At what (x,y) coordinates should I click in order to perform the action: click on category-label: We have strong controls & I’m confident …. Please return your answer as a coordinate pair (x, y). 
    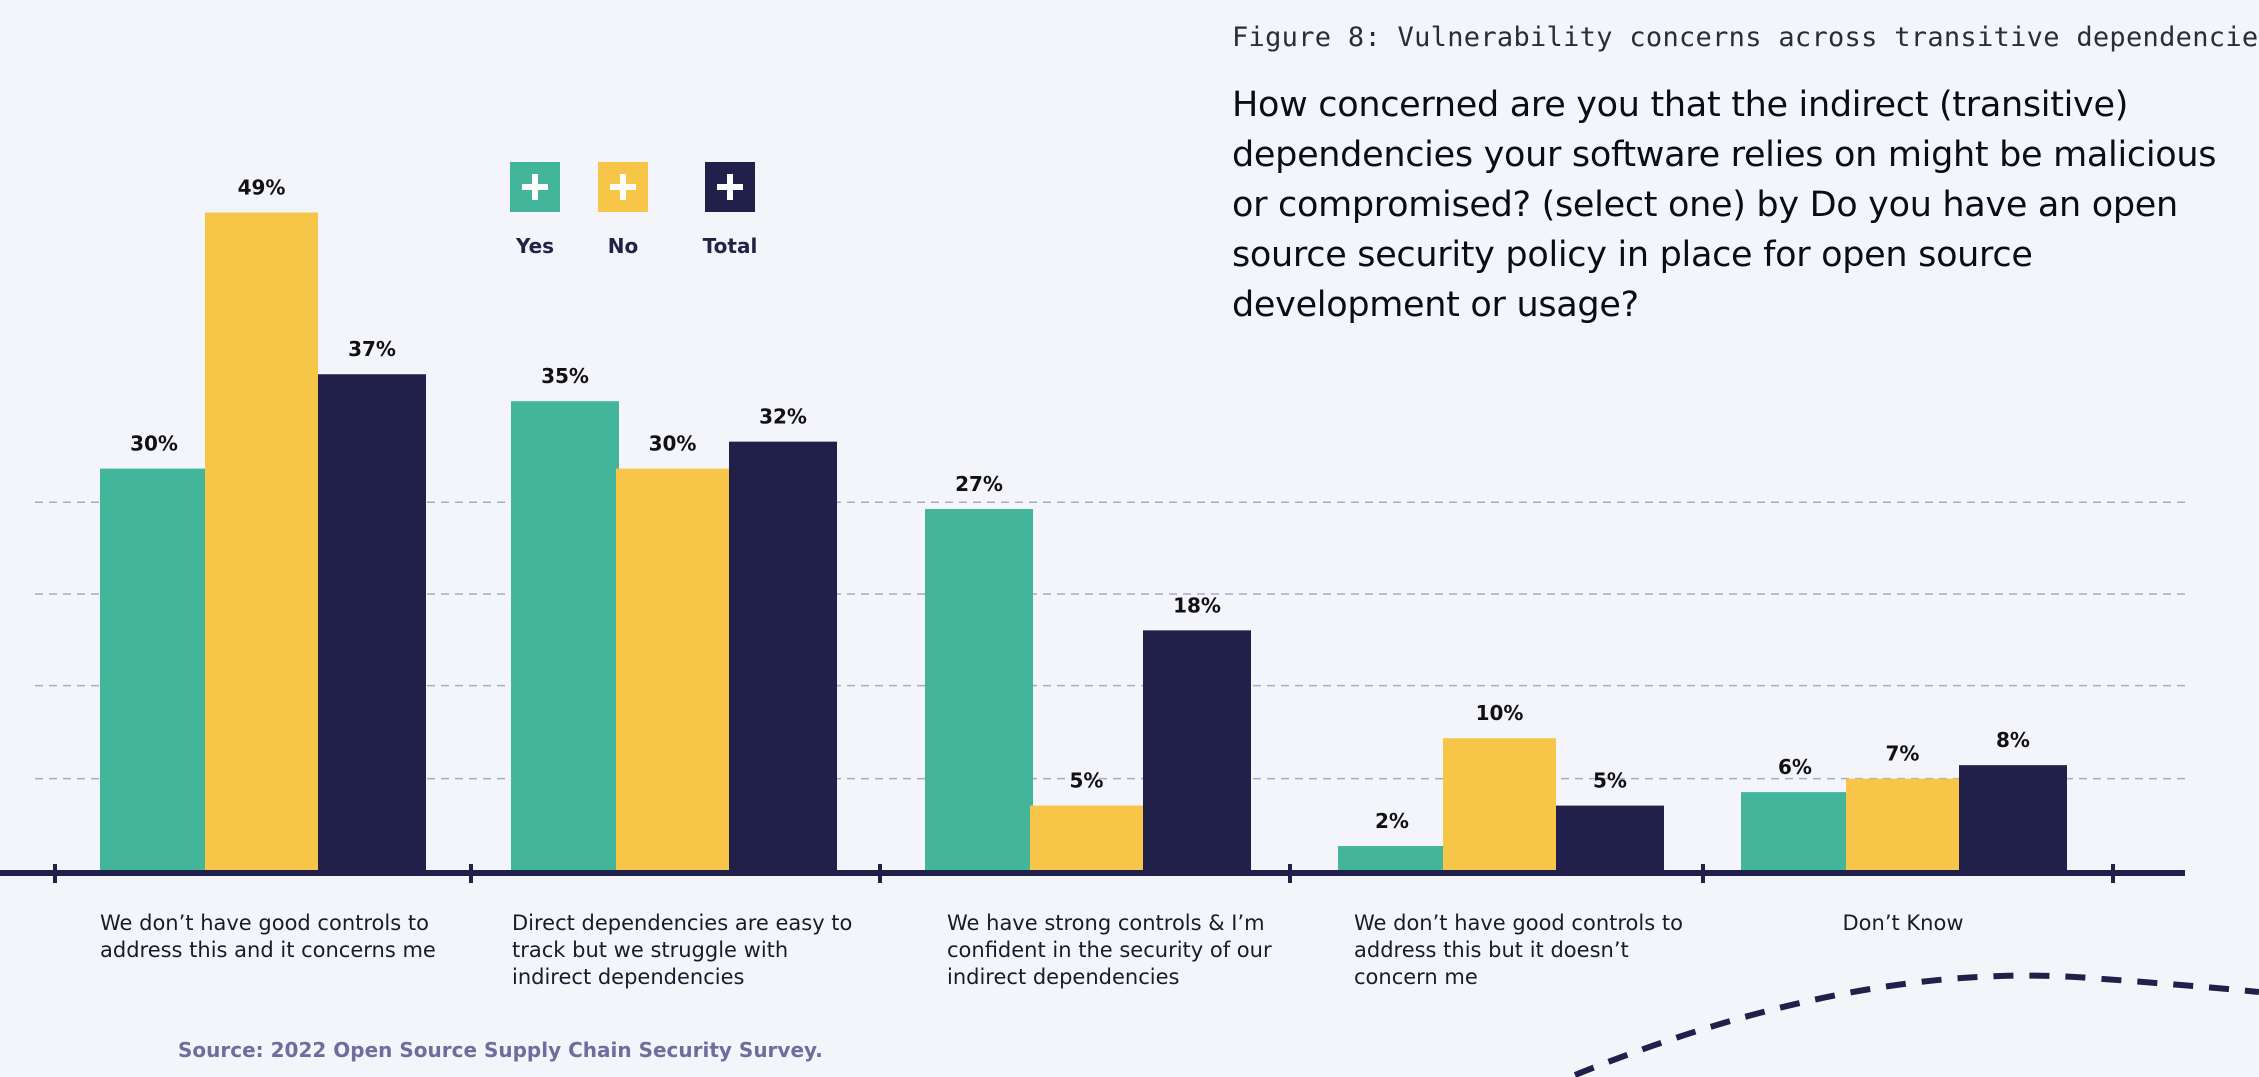
    Looking at the image, I should click on (1109, 950).